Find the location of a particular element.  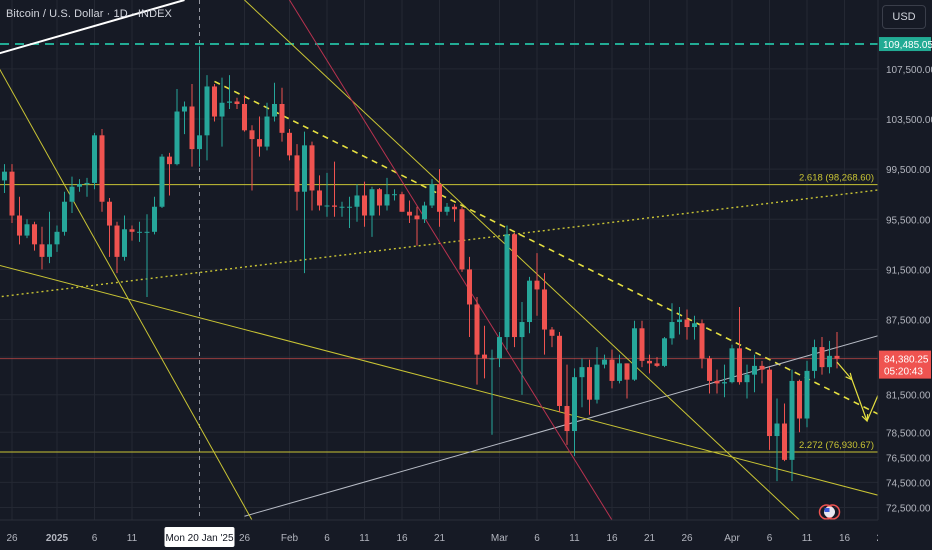

time-axis-background is located at coordinates (439, 535).